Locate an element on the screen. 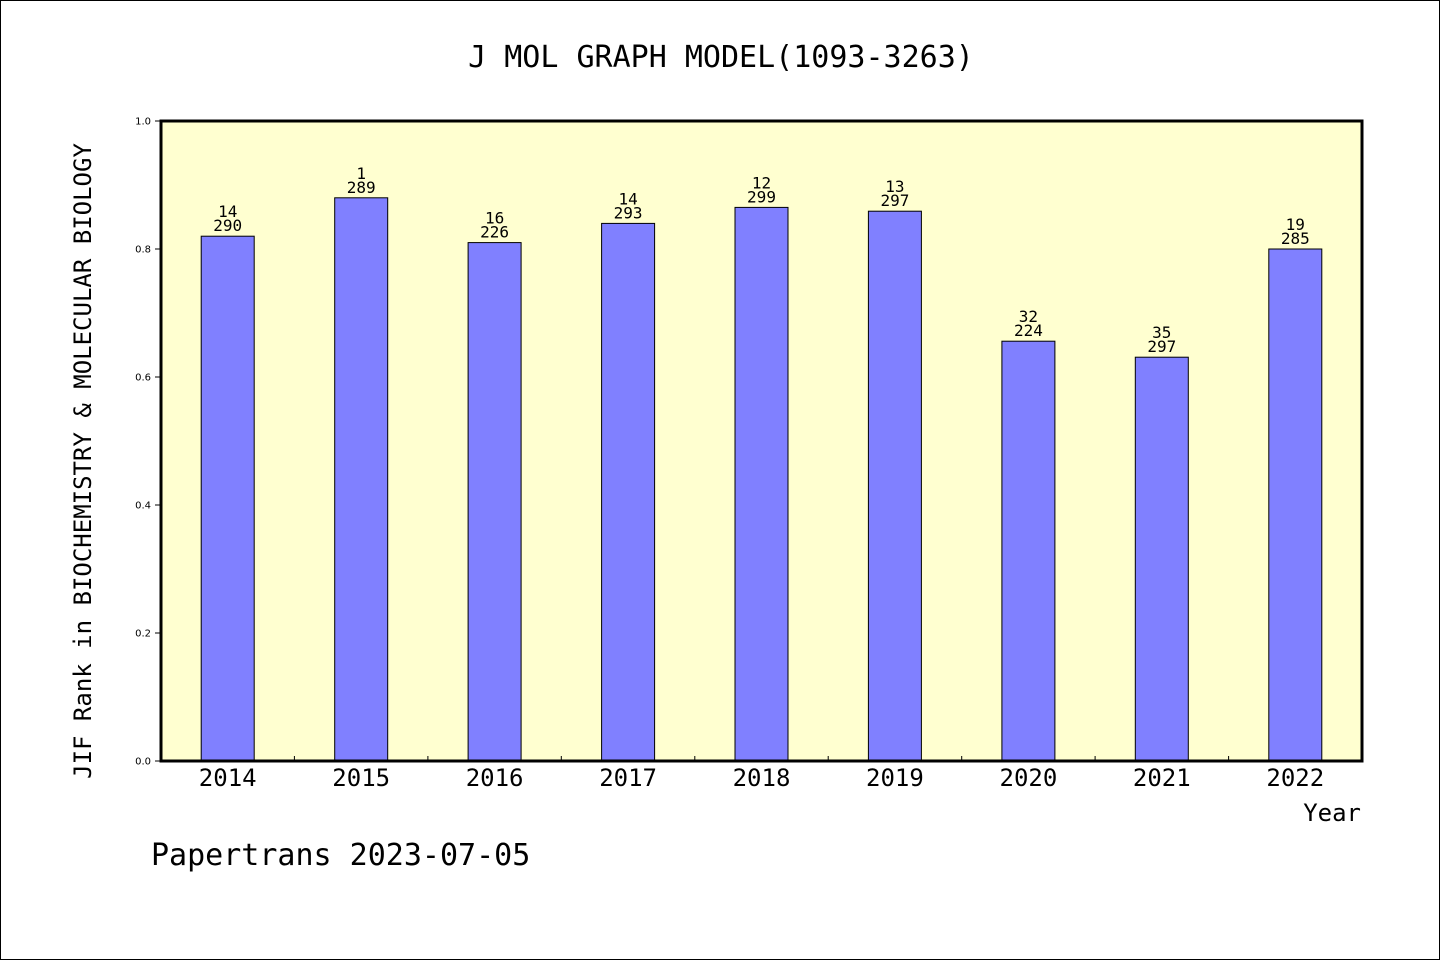  bar-2016 is located at coordinates (494, 502).